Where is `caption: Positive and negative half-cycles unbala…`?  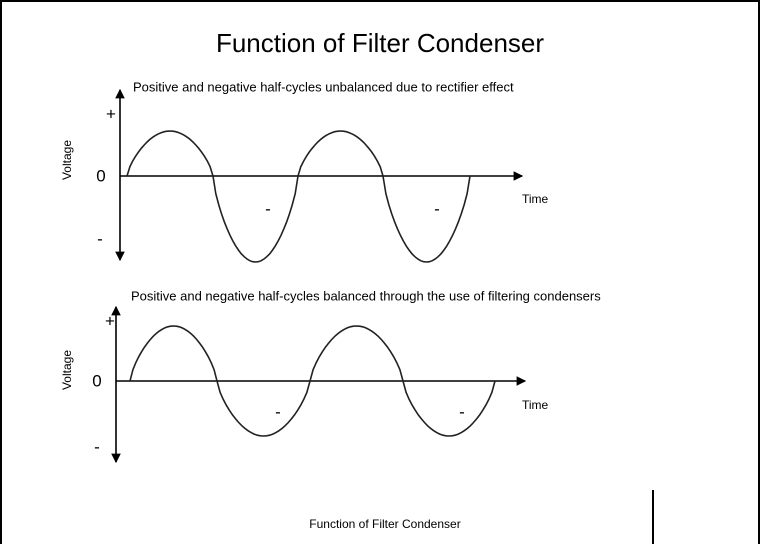 caption: Positive and negative half-cycles unbala… is located at coordinates (323, 86).